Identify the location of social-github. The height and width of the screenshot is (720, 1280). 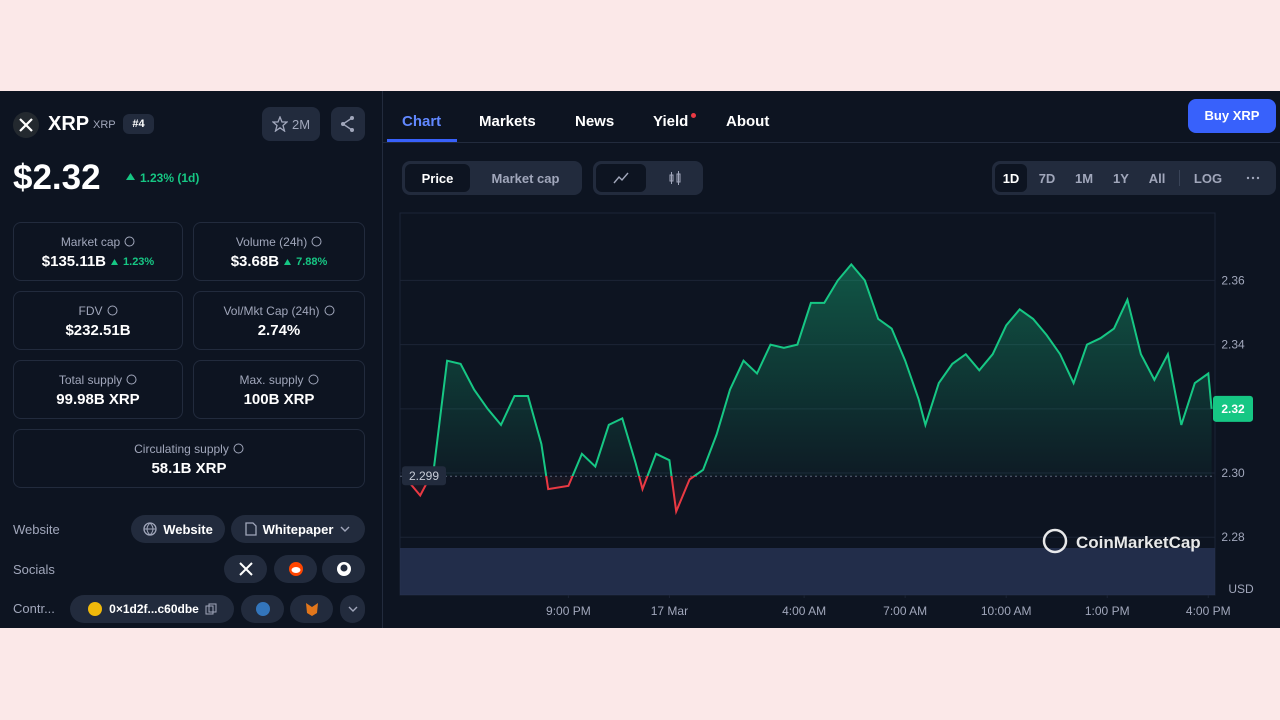
(343, 569).